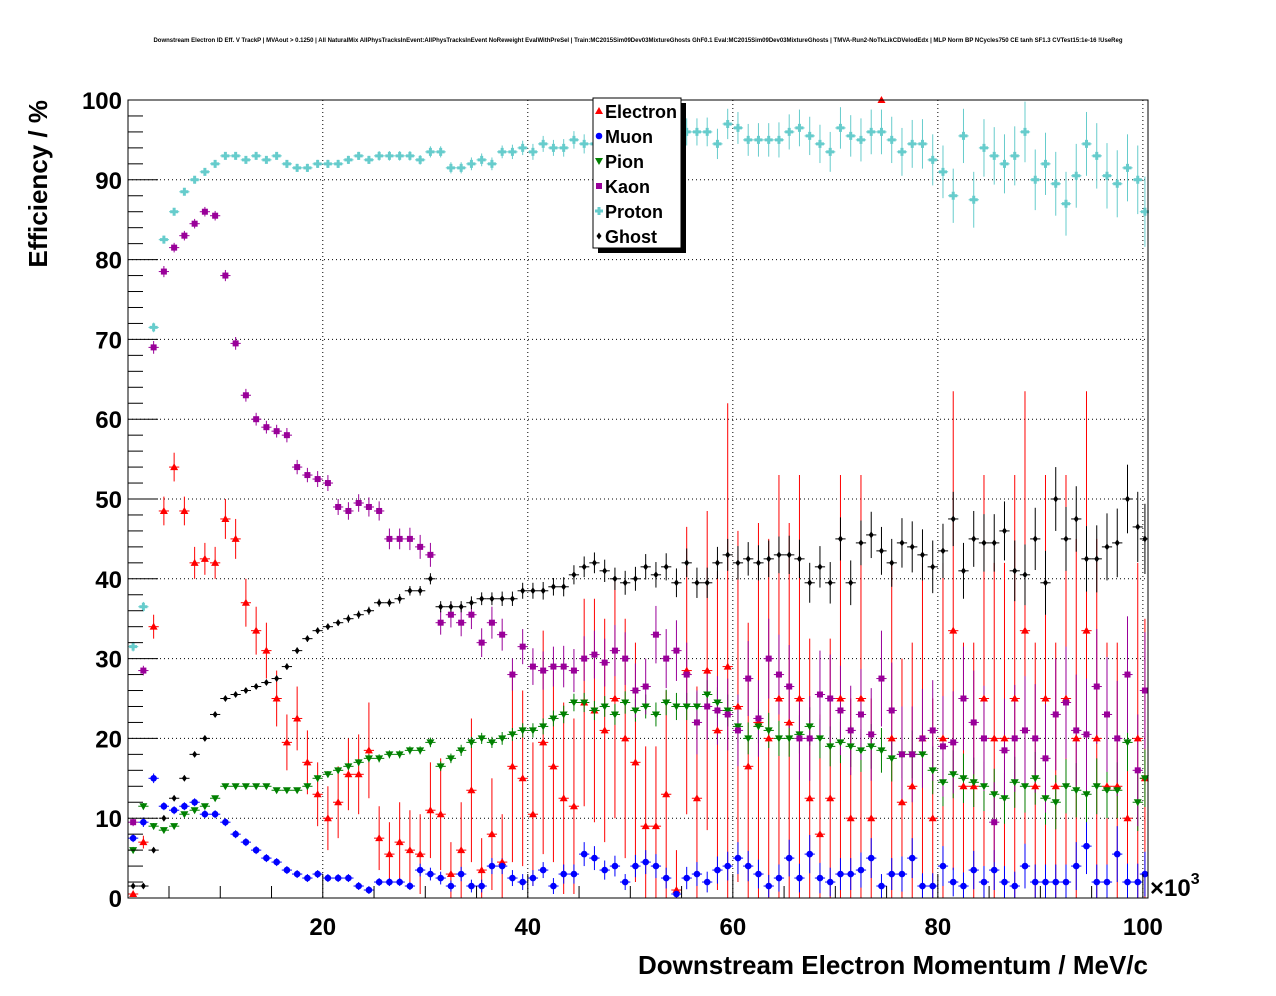  Describe the element at coordinates (108, 580) in the screenshot. I see `y-tick-label: 40` at that location.